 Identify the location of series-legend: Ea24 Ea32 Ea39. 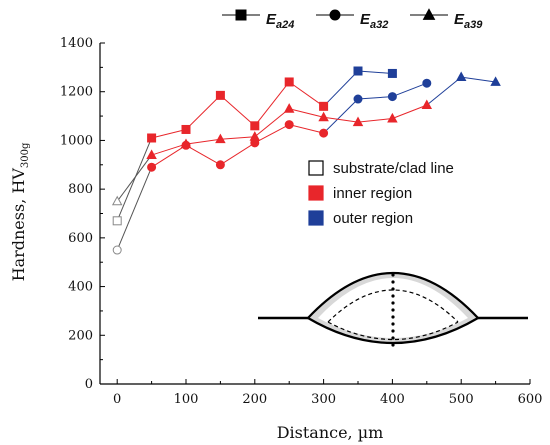
(352, 19).